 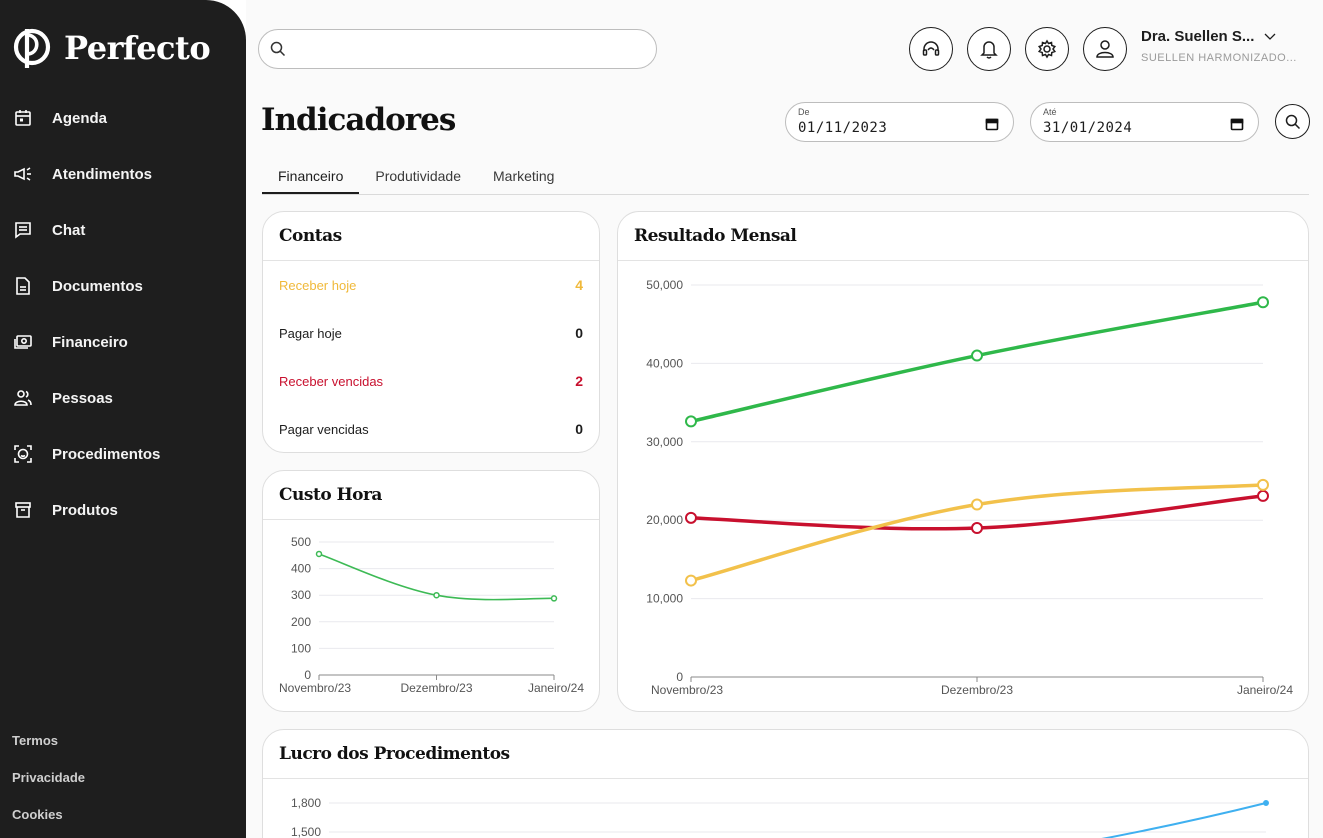 What do you see at coordinates (524, 176) in the screenshot?
I see `tab-marketing: Marketing` at bounding box center [524, 176].